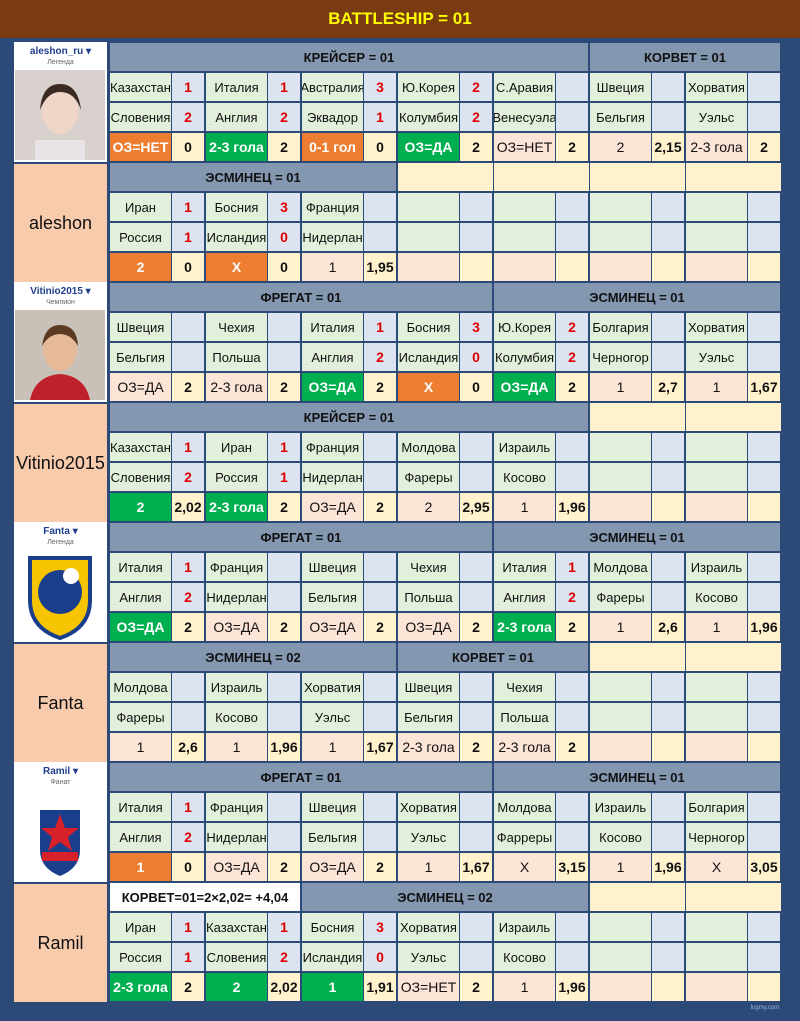 The height and width of the screenshot is (1021, 800). What do you see at coordinates (380, 987) in the screenshot?
I see `coef-cell: 1,91` at bounding box center [380, 987].